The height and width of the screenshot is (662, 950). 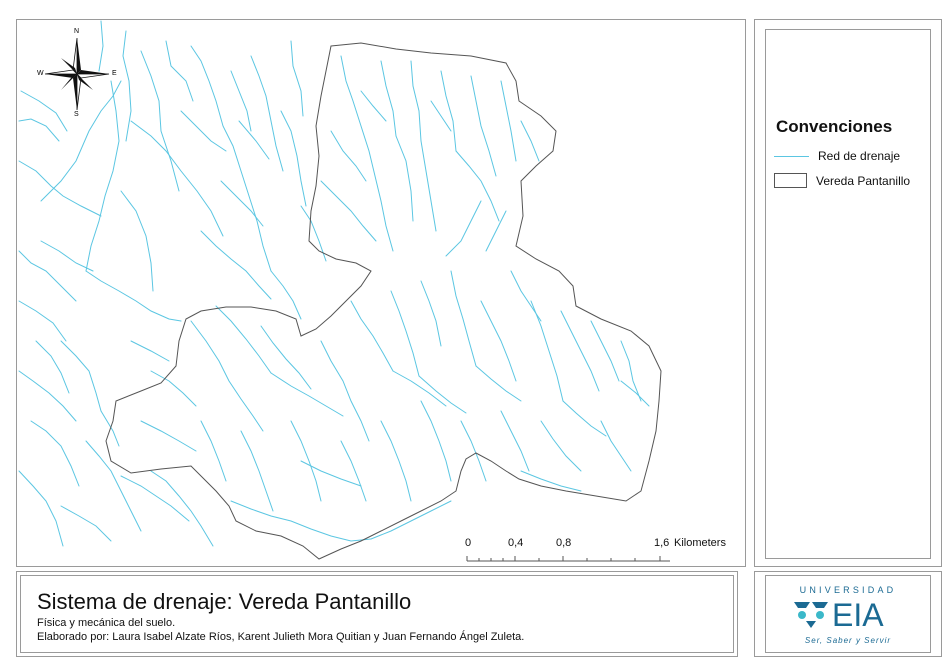 What do you see at coordinates (834, 126) in the screenshot?
I see `legend-title: Convenciones` at bounding box center [834, 126].